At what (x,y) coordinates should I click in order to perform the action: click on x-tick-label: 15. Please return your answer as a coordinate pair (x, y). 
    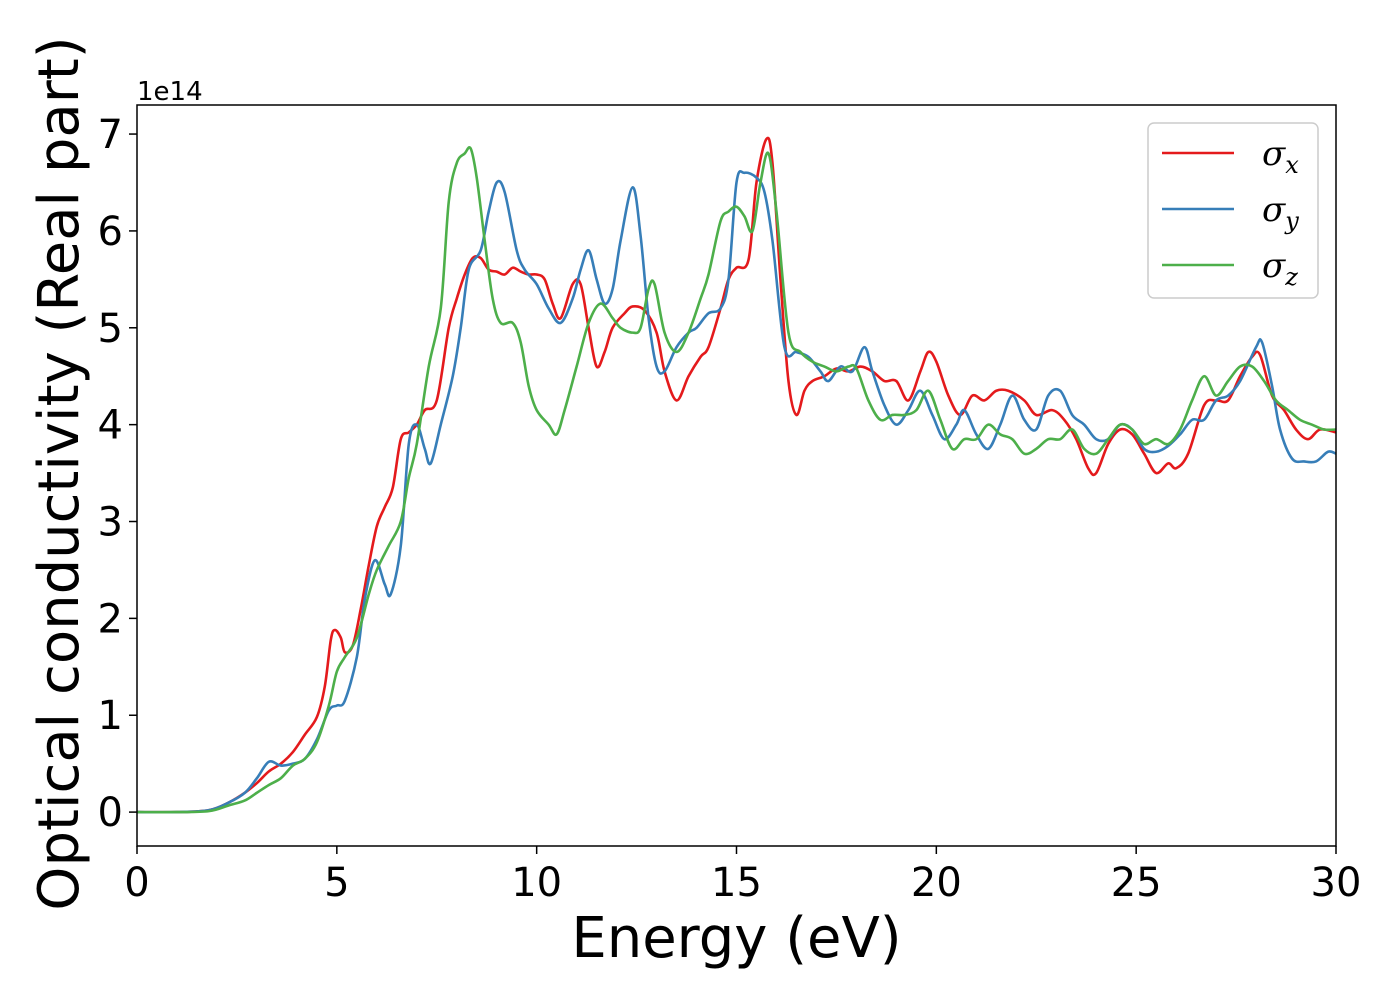
    Looking at the image, I should click on (736, 883).